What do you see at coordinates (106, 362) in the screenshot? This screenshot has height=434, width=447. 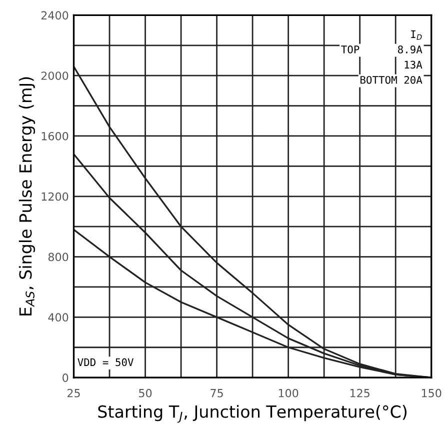 I see `annotation: VDD = 50V` at bounding box center [106, 362].